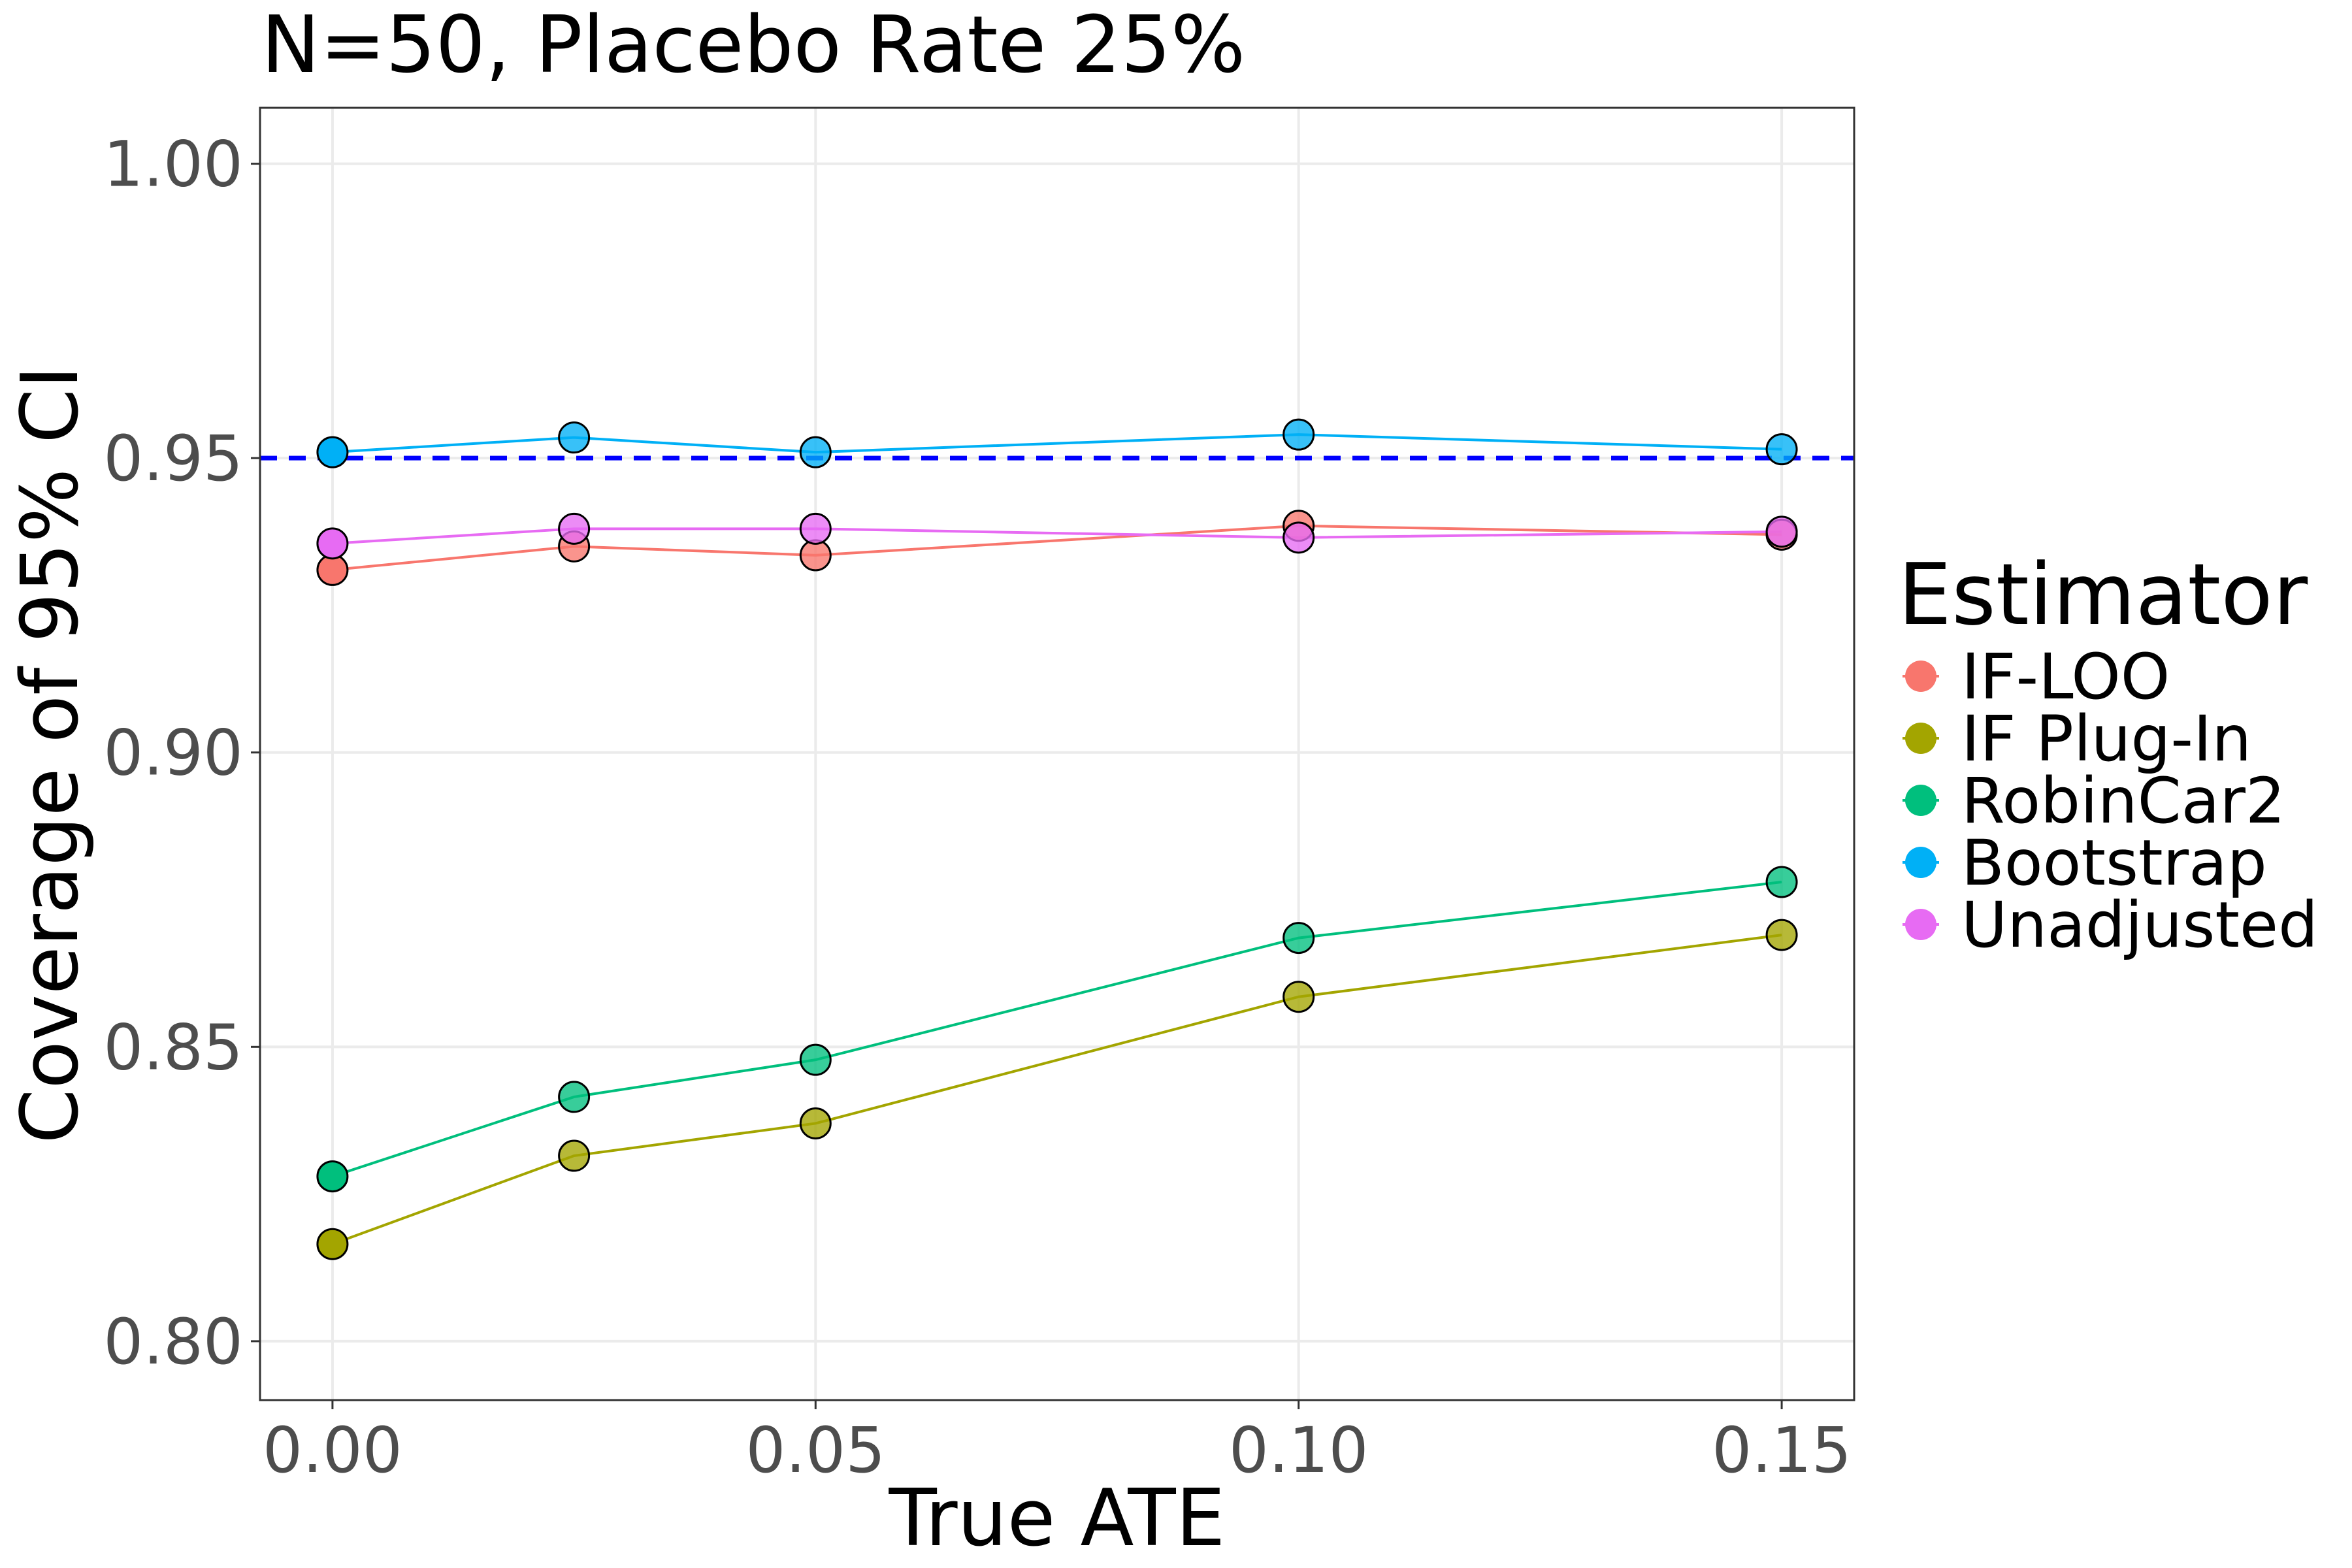 The image size is (2352, 1568). I want to click on legend-label-4: Unadjusted, so click(2139, 925).